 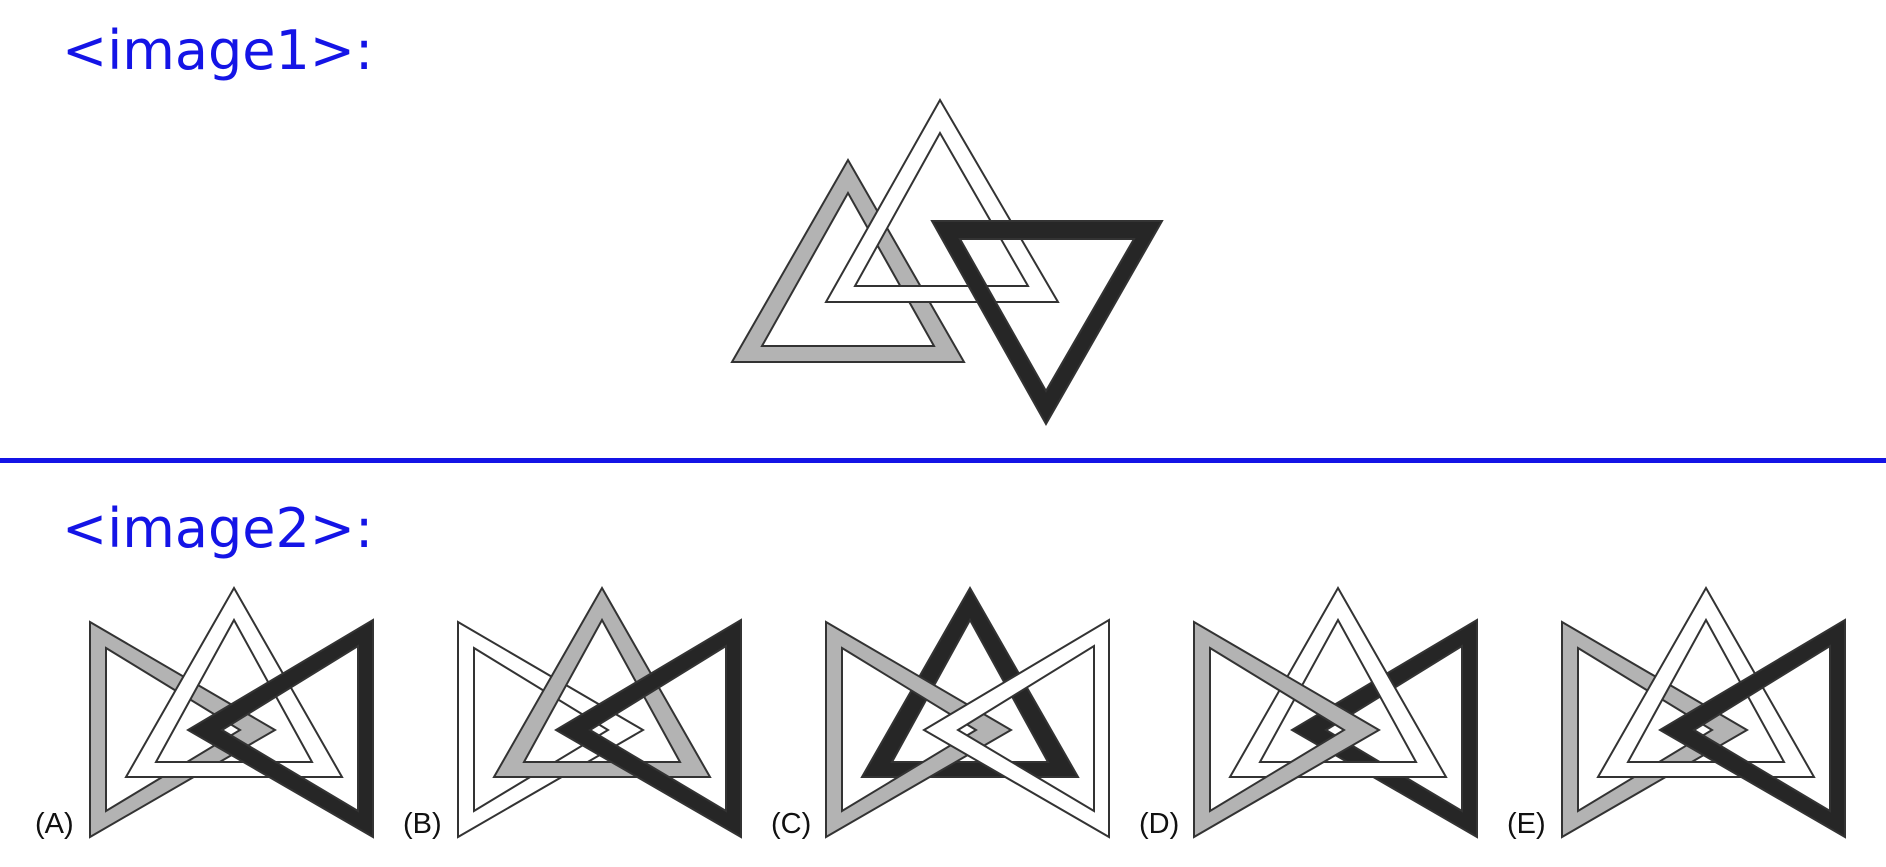 I want to click on gray-triangle, so click(x=848, y=260).